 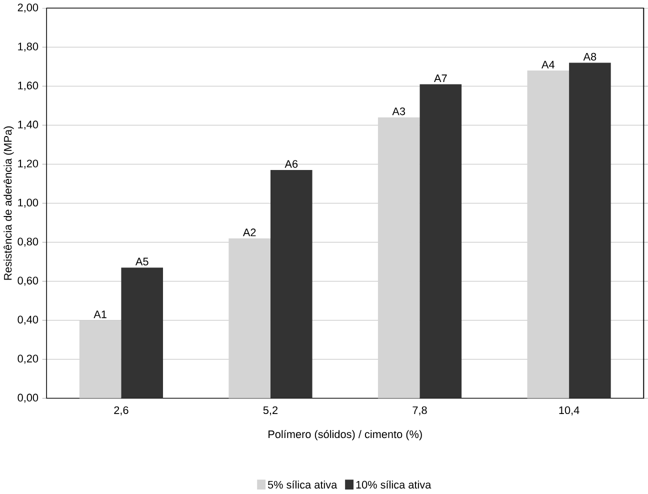 I want to click on y-tick-label: 1,60, so click(x=28, y=86).